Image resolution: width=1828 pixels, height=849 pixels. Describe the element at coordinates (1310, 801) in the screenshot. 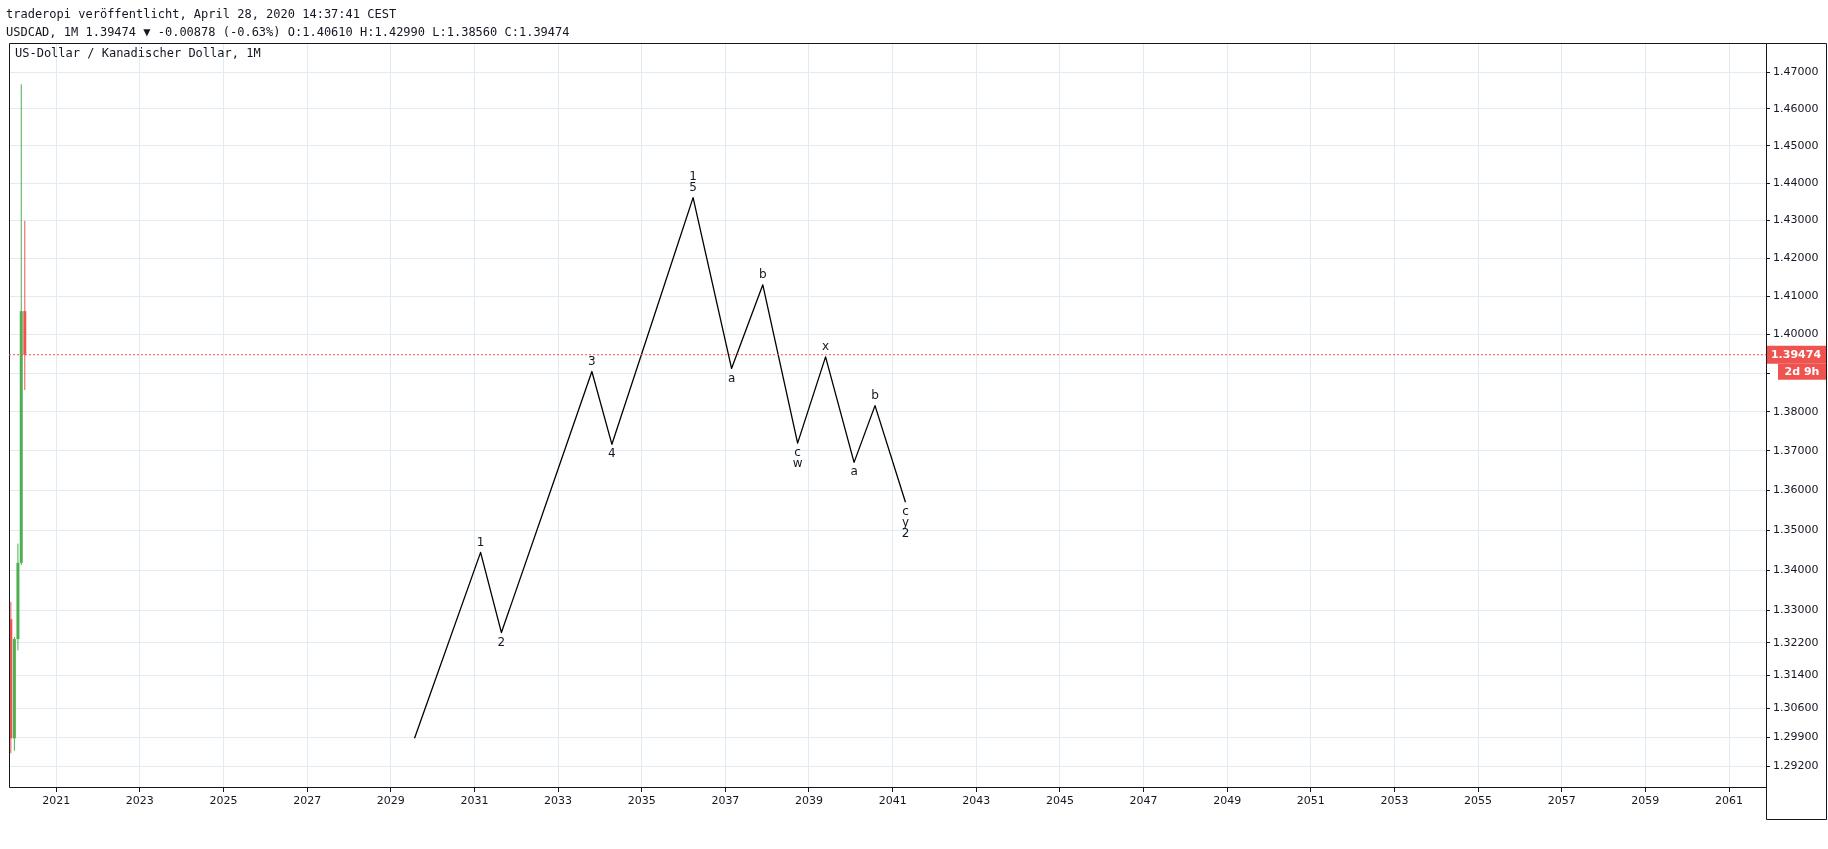

I see `x-tick-label: 2051` at that location.